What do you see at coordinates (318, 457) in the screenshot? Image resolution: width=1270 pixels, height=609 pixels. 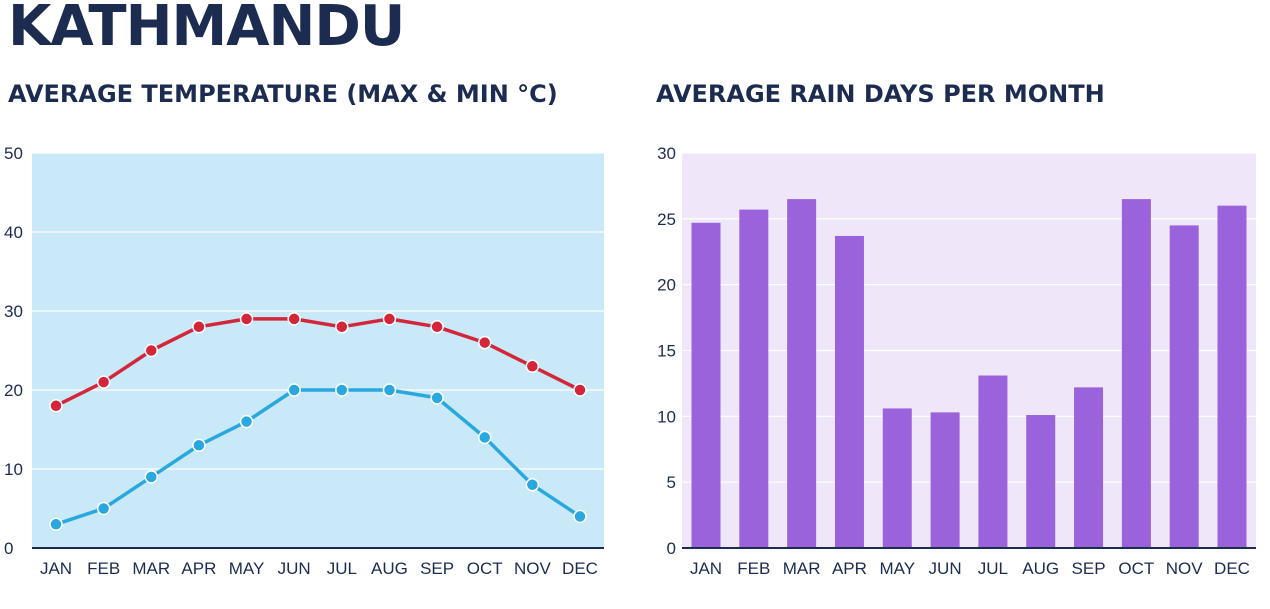 I see `min-temperature-line` at bounding box center [318, 457].